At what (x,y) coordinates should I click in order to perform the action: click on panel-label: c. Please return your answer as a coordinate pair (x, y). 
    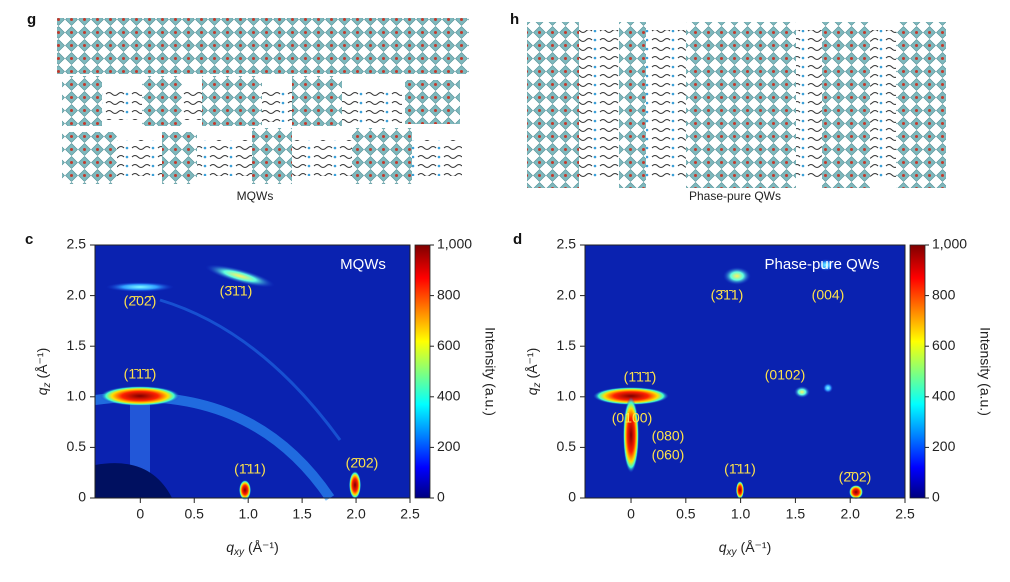
    Looking at the image, I should click on (29, 239).